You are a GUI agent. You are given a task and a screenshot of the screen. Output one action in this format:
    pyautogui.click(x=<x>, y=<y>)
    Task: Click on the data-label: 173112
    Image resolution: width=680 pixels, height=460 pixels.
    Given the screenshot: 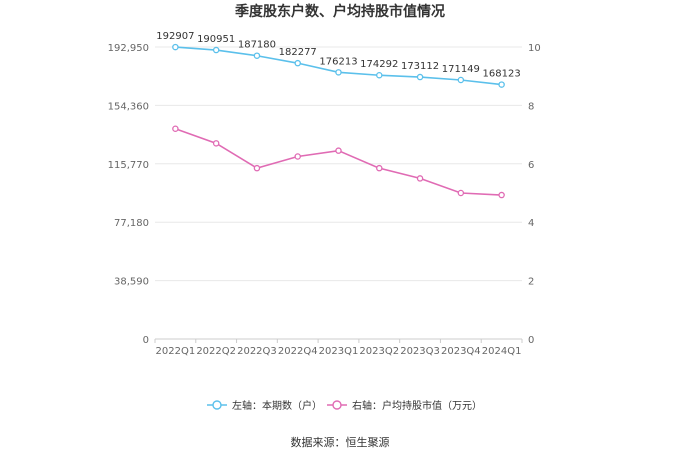 What is the action you would take?
    pyautogui.click(x=420, y=66)
    